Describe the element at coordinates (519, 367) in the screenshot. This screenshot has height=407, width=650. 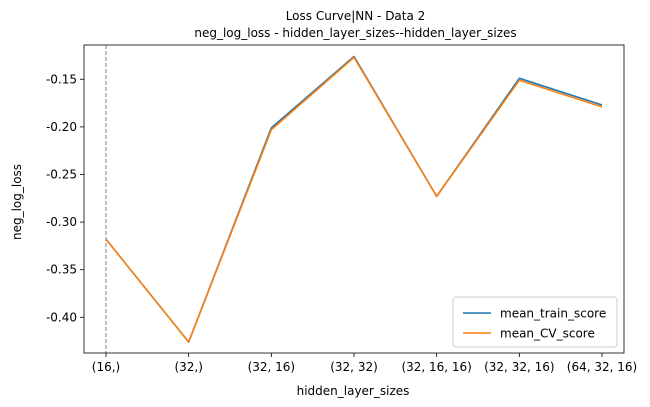
I see `x-tick-label: (32, 32, 16)` at that location.